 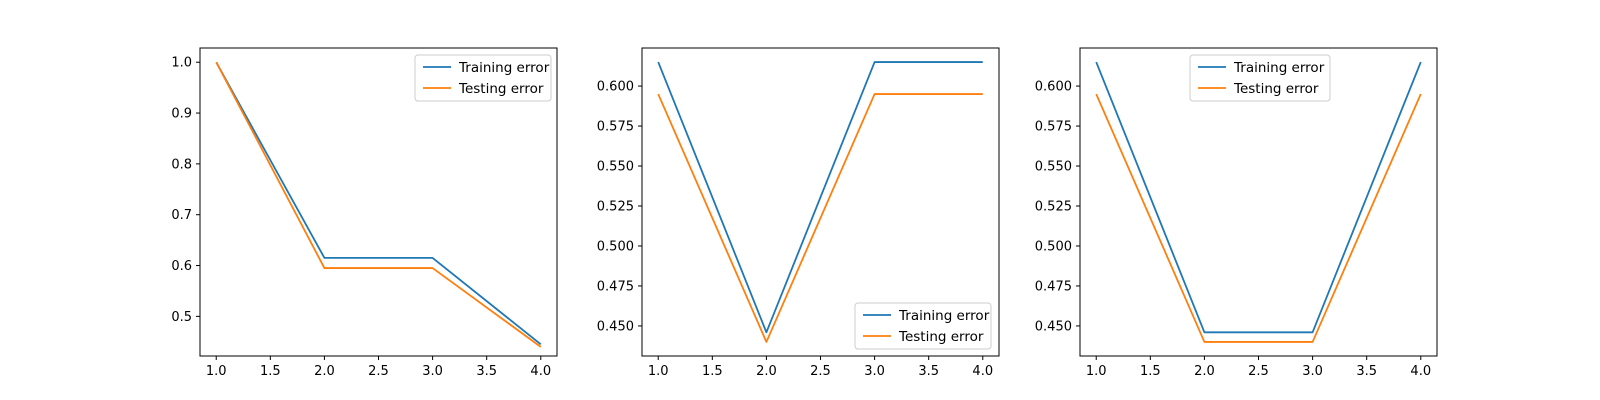 What do you see at coordinates (181, 114) in the screenshot?
I see `y-tick-label: 0.9` at bounding box center [181, 114].